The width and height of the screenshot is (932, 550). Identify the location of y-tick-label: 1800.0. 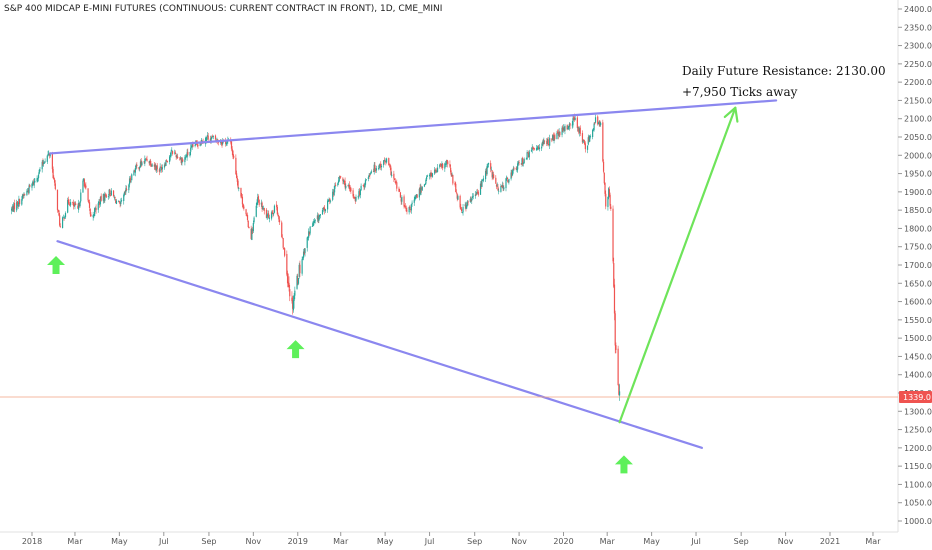
(918, 228).